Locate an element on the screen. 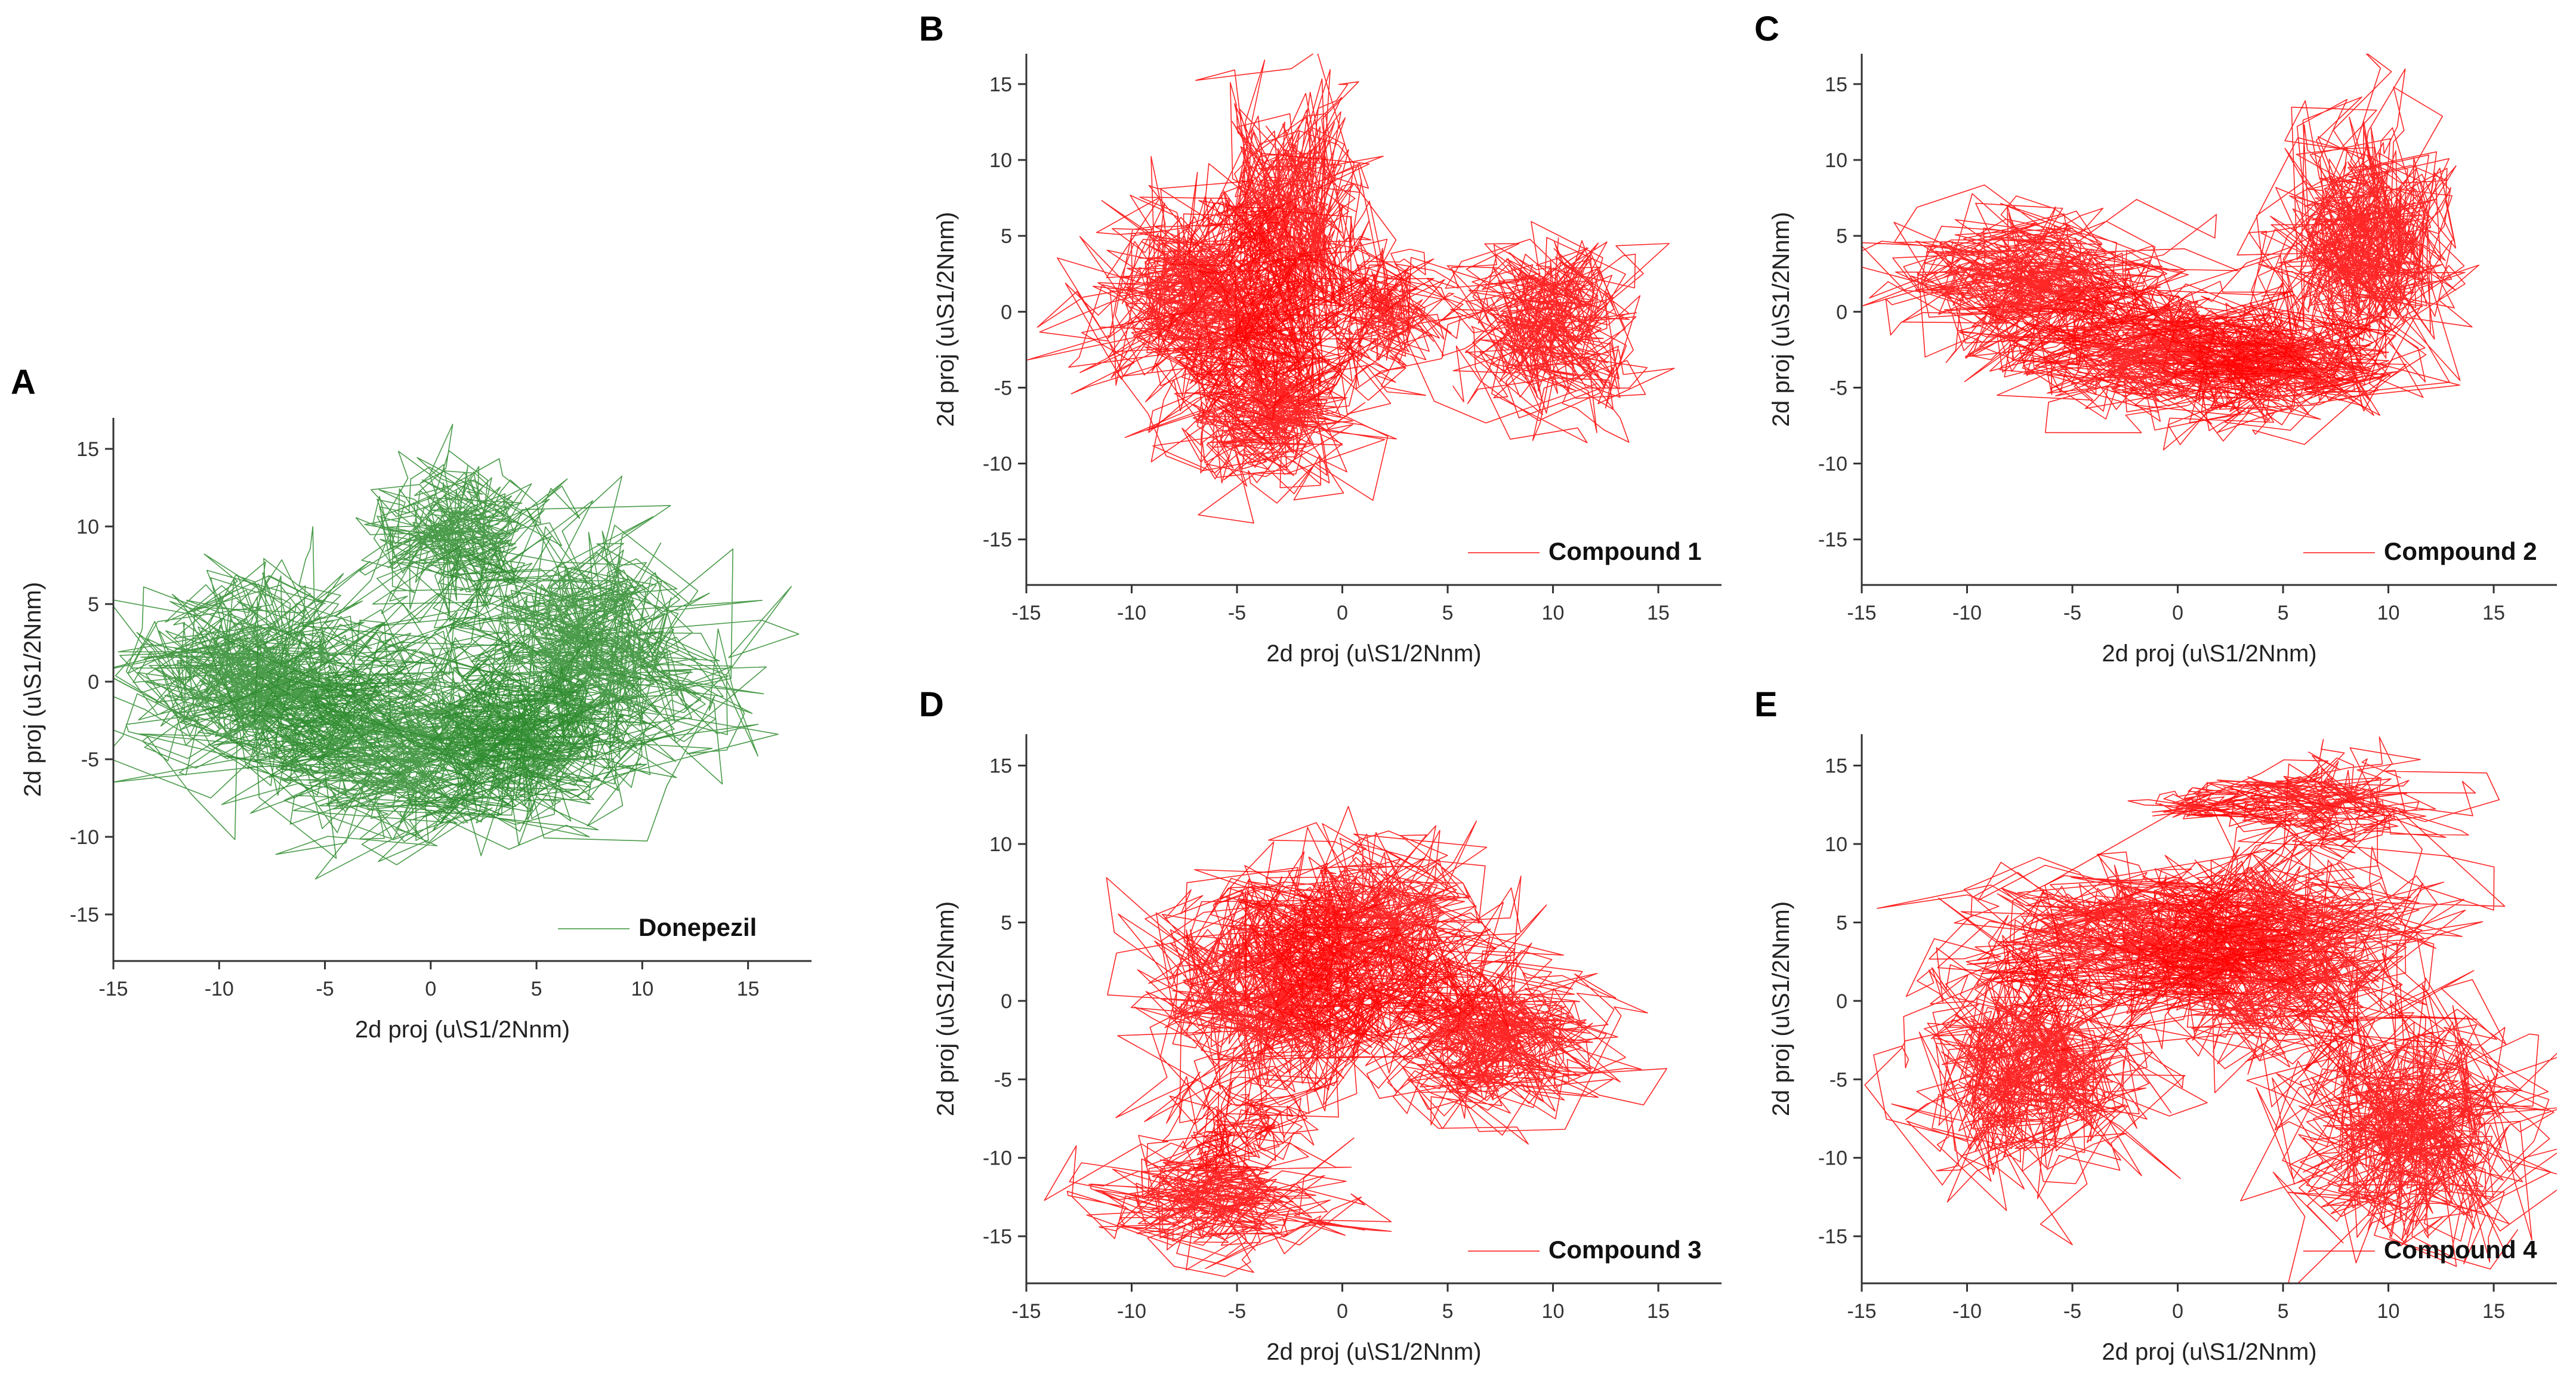  legend-label: Compound 3 is located at coordinates (1625, 1250).